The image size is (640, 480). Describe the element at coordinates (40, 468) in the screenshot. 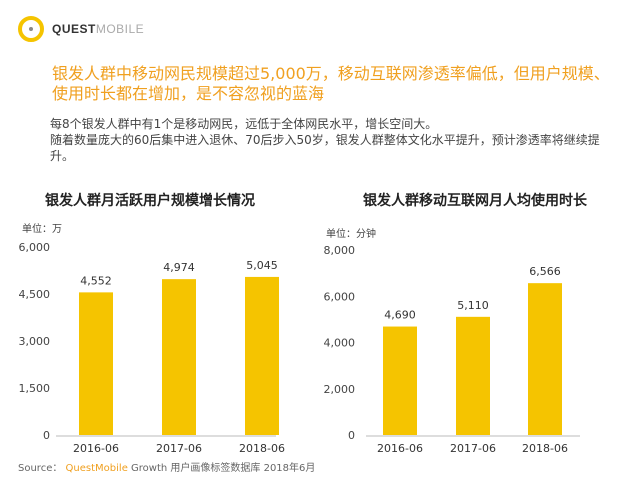

I see `source-label: Source：` at that location.